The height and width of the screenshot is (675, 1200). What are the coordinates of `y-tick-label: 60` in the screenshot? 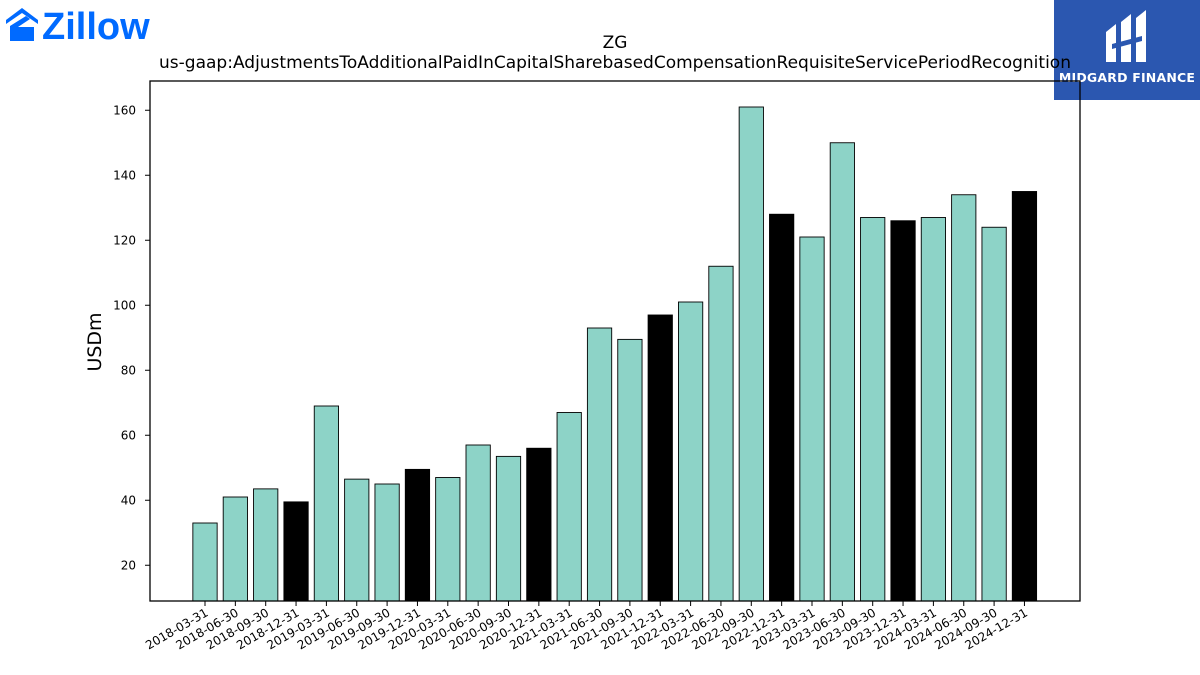 It's located at (128, 435).